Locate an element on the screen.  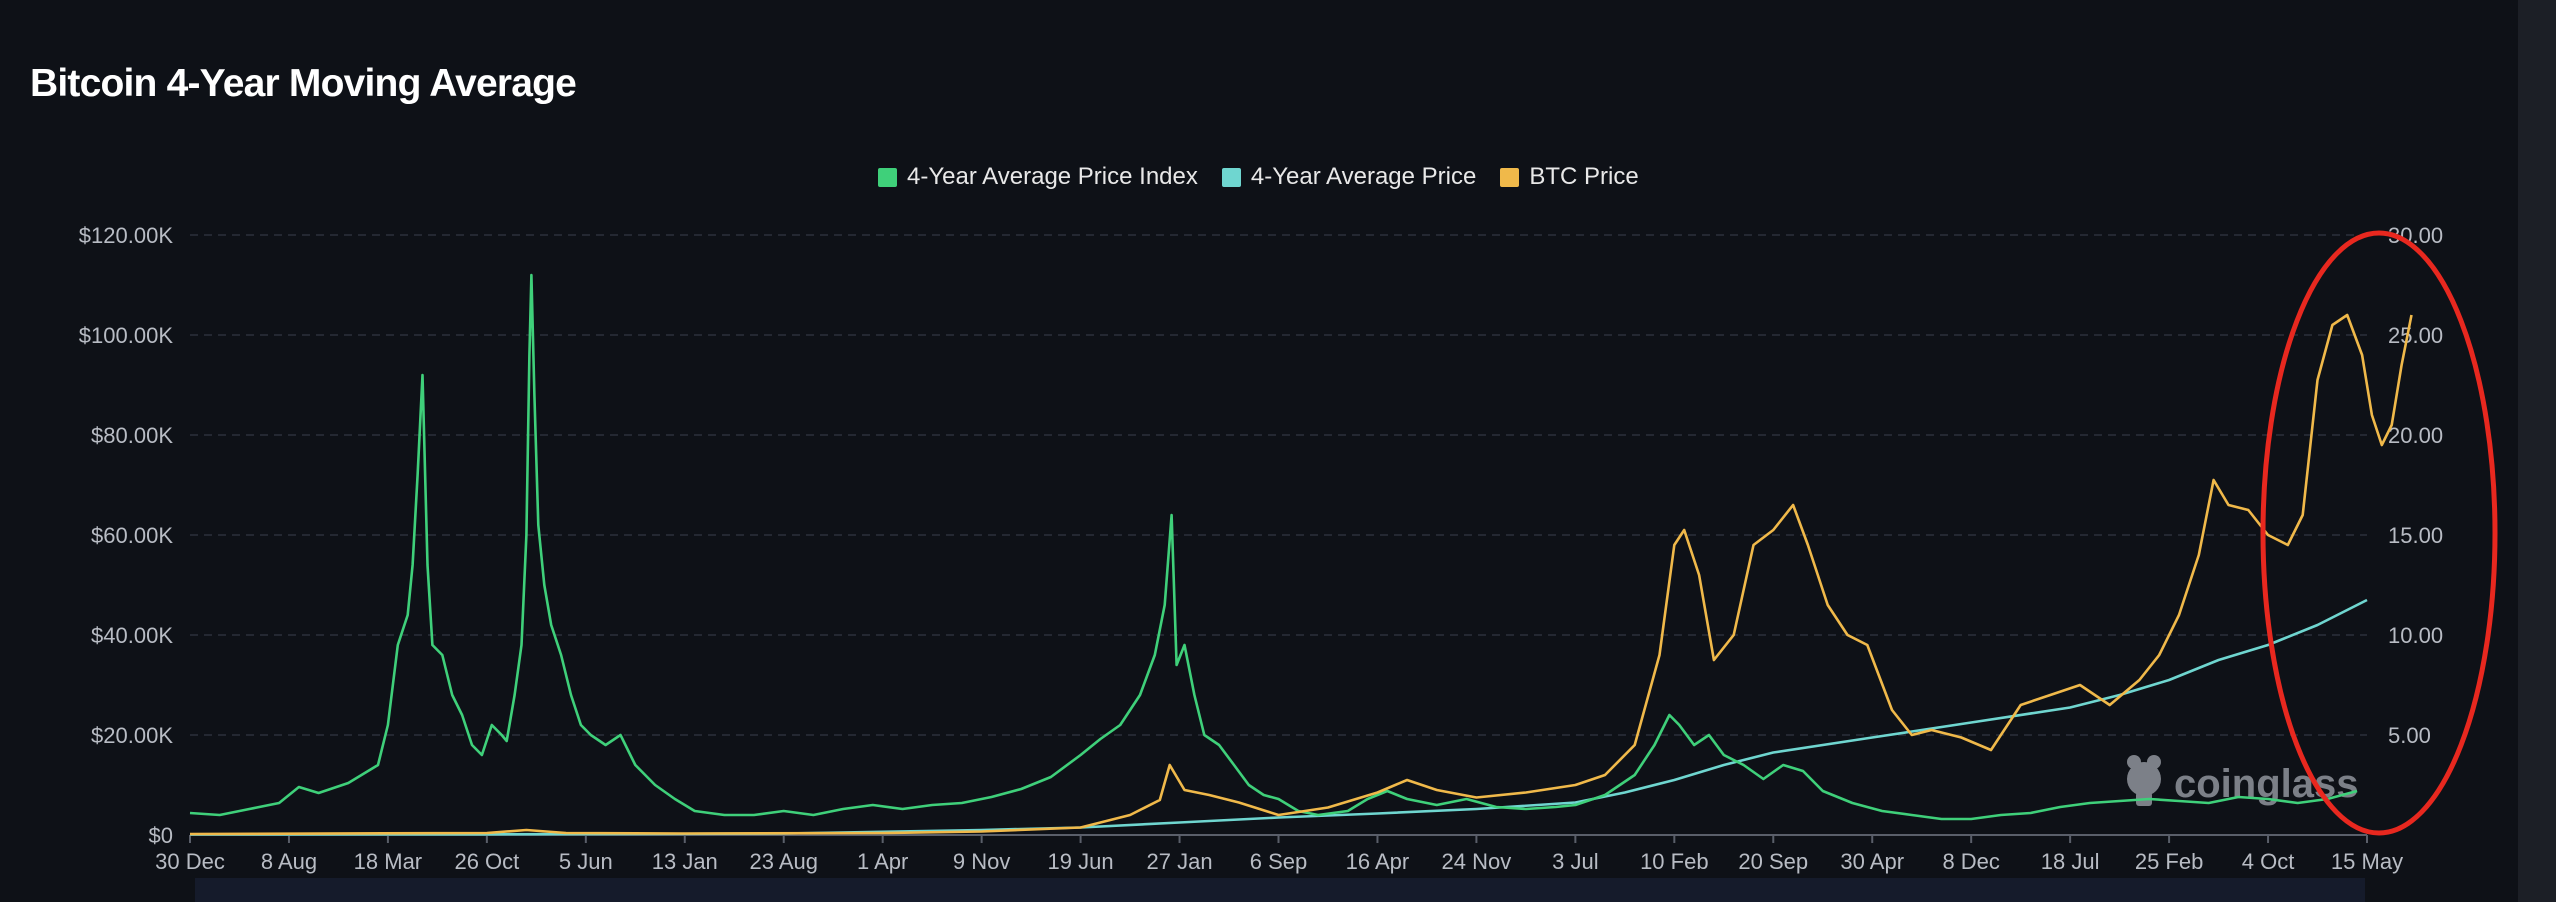
y-left-tick-label: $20.00K is located at coordinates (132, 735).